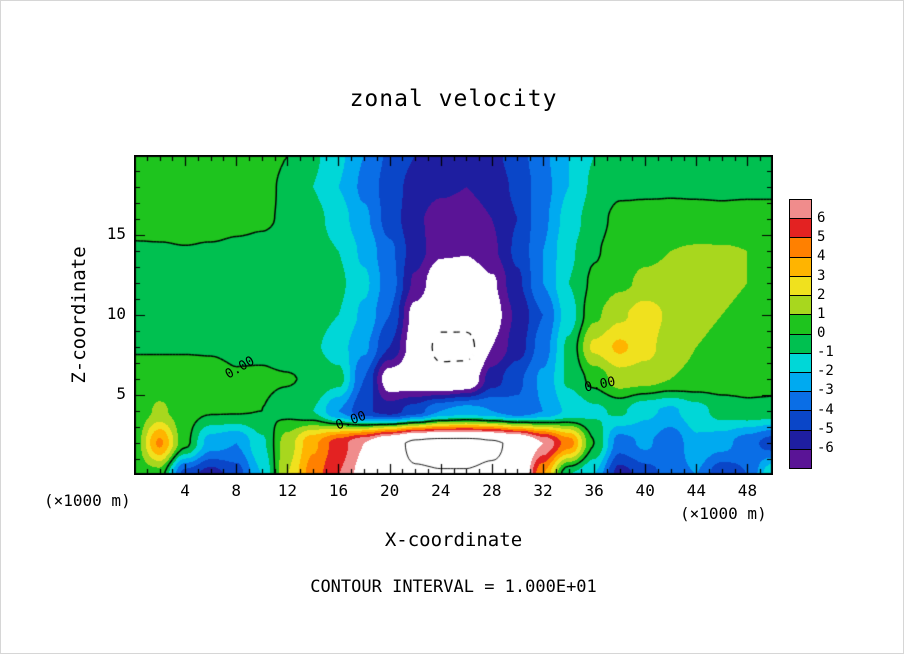 The image size is (904, 654). Describe the element at coordinates (236, 490) in the screenshot. I see `x-tick-label: 8` at that location.